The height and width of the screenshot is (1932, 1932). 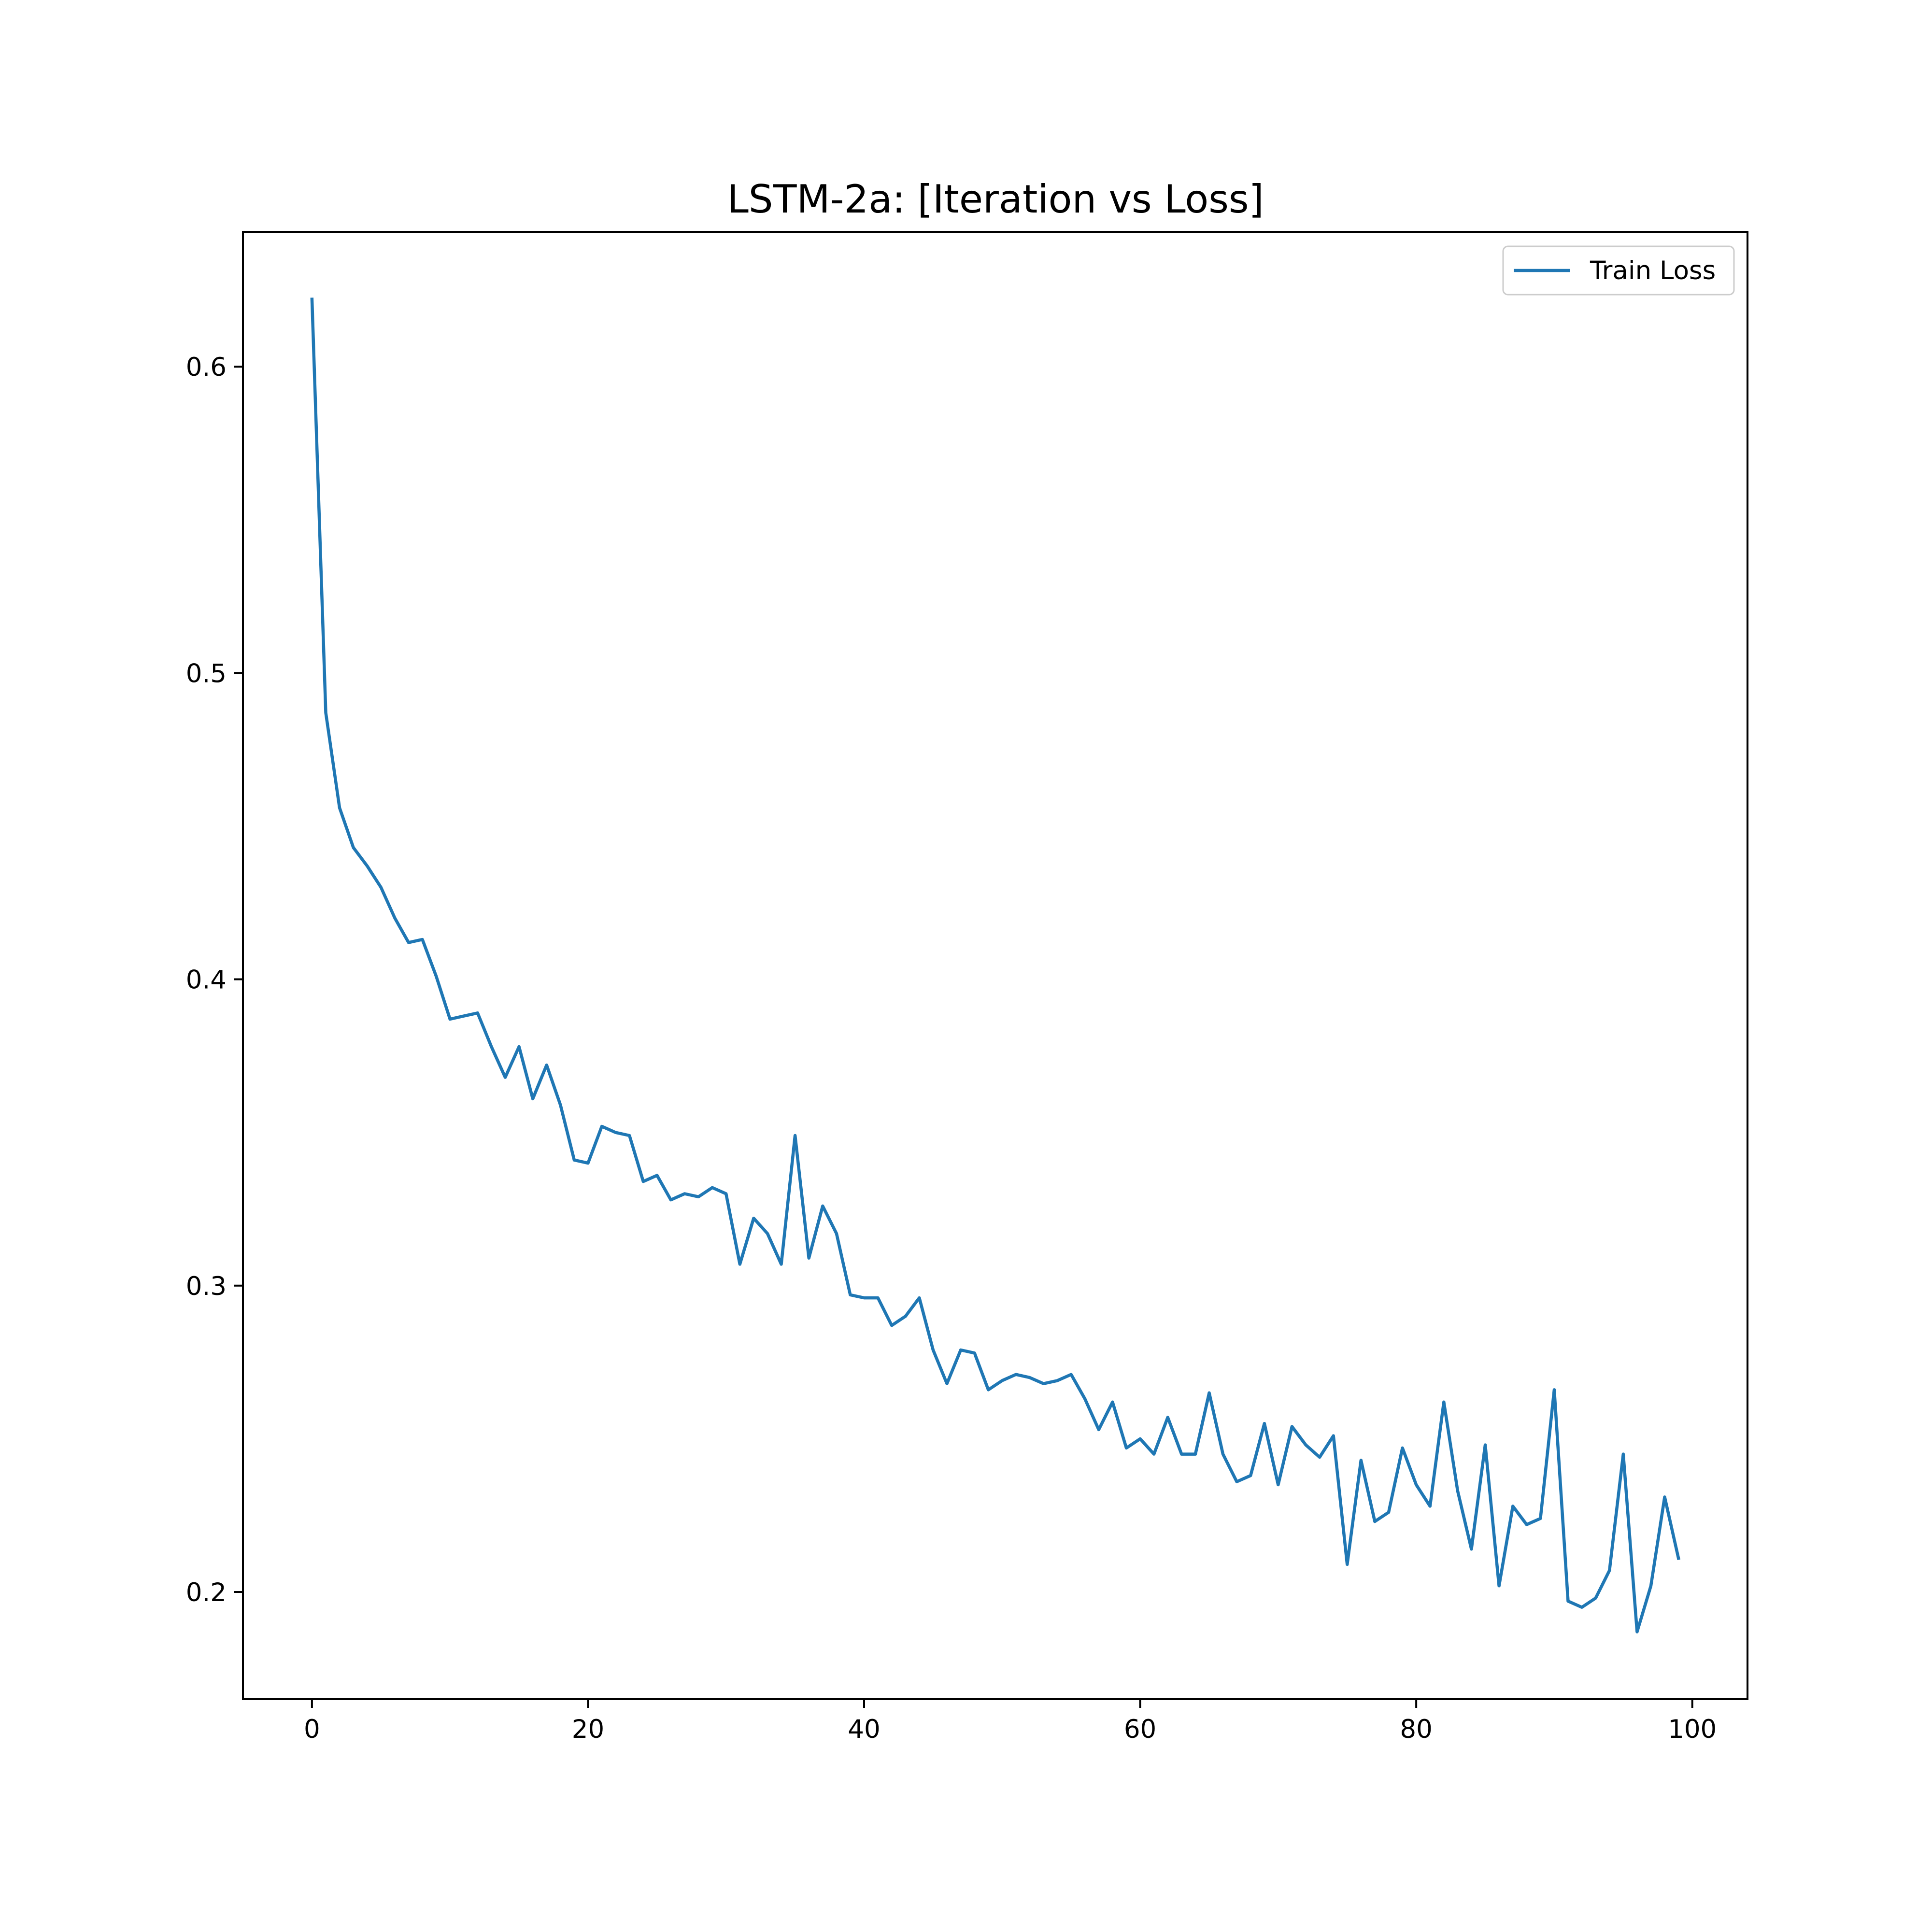 What do you see at coordinates (206, 367) in the screenshot?
I see `y-tick-label: 0.6` at bounding box center [206, 367].